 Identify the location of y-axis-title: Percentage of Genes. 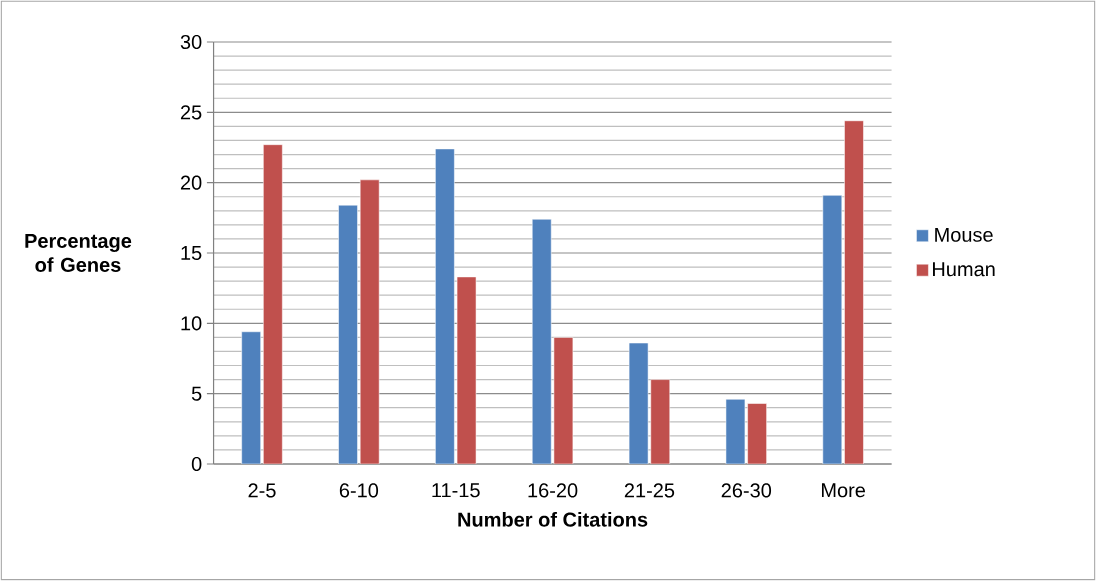
(78, 253).